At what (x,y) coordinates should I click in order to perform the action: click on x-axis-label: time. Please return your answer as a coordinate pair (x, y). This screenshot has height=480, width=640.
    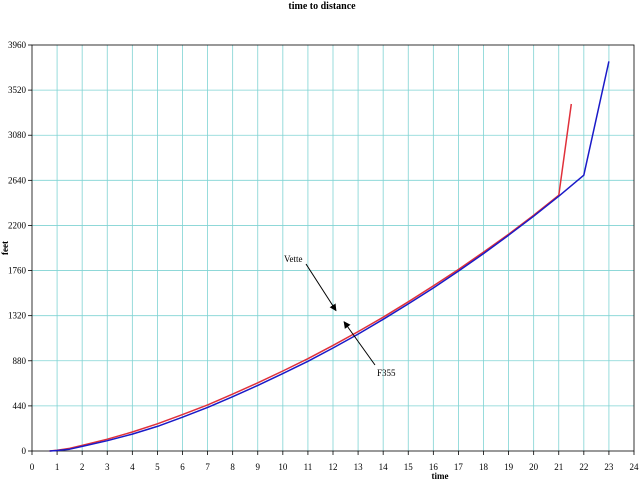
    Looking at the image, I should click on (440, 475).